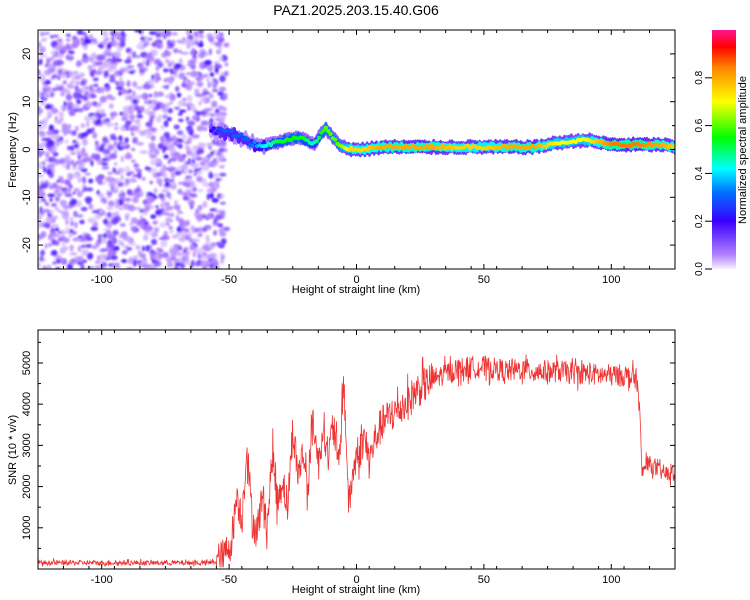 This screenshot has height=600, width=750. What do you see at coordinates (27, 528) in the screenshot?
I see `y-tick-label: 1000` at bounding box center [27, 528].